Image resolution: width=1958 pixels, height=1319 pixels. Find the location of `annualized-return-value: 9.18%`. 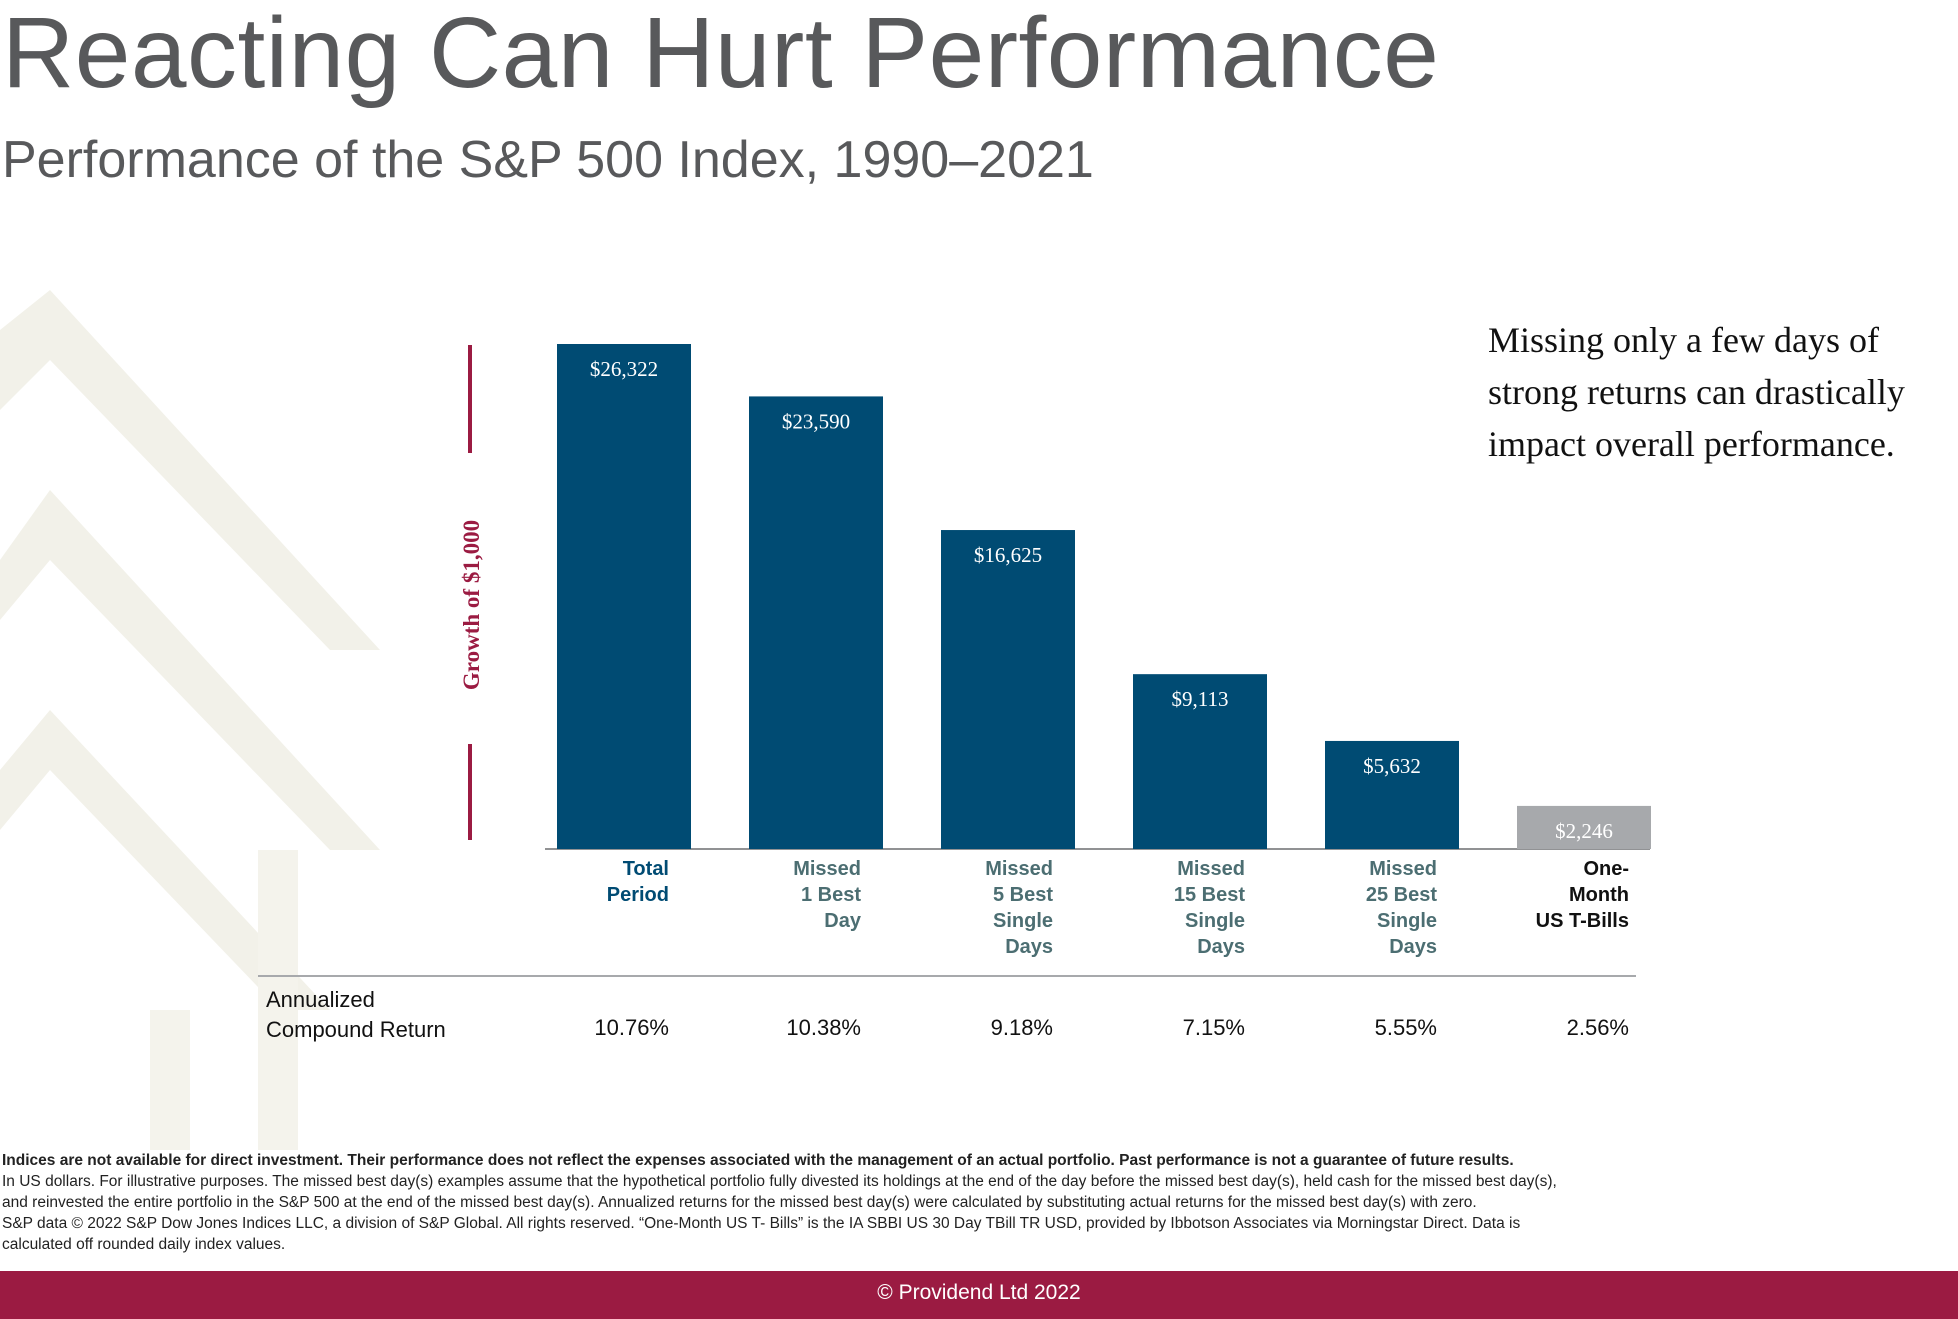

annualized-return-value: 9.18% is located at coordinates (1021, 1027).